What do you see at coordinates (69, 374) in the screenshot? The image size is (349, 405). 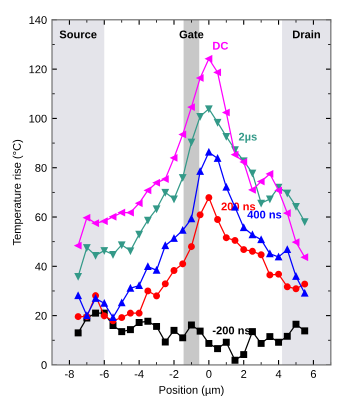 I see `x-tick-label: -8` at bounding box center [69, 374].